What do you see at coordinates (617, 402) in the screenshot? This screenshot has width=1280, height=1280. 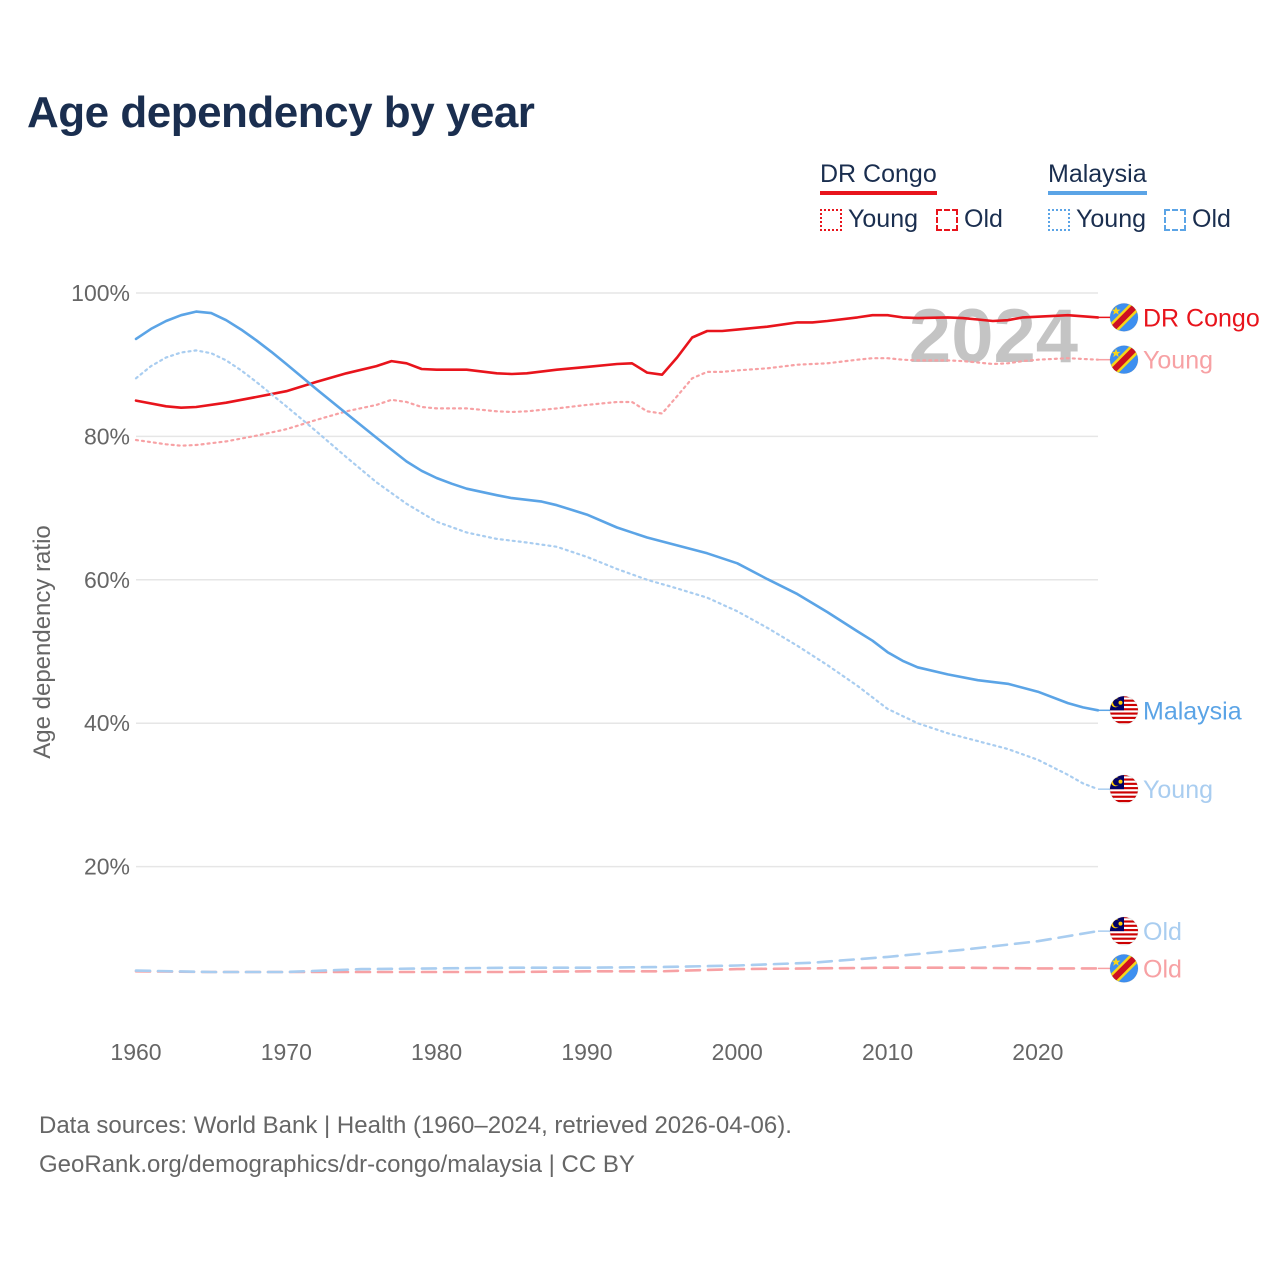 I see `series-line-congo-young` at bounding box center [617, 402].